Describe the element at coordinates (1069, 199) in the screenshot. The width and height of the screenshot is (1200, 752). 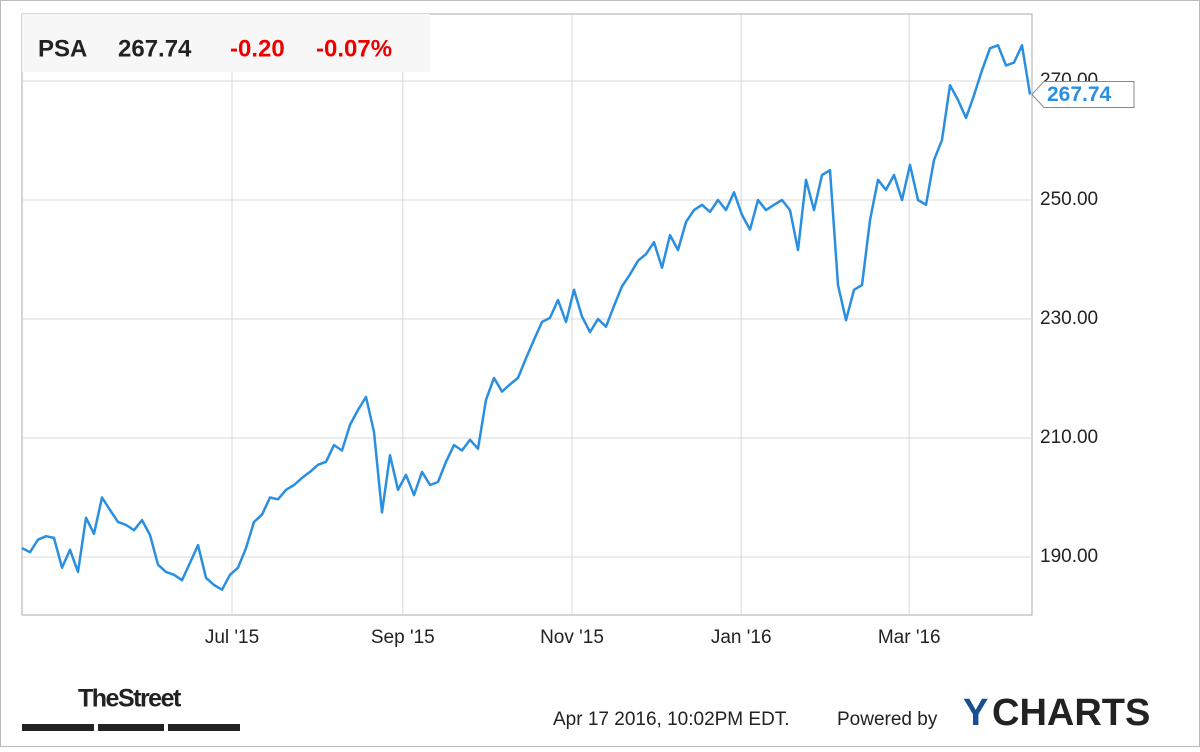
I see `y-tick-label: 250.00` at that location.